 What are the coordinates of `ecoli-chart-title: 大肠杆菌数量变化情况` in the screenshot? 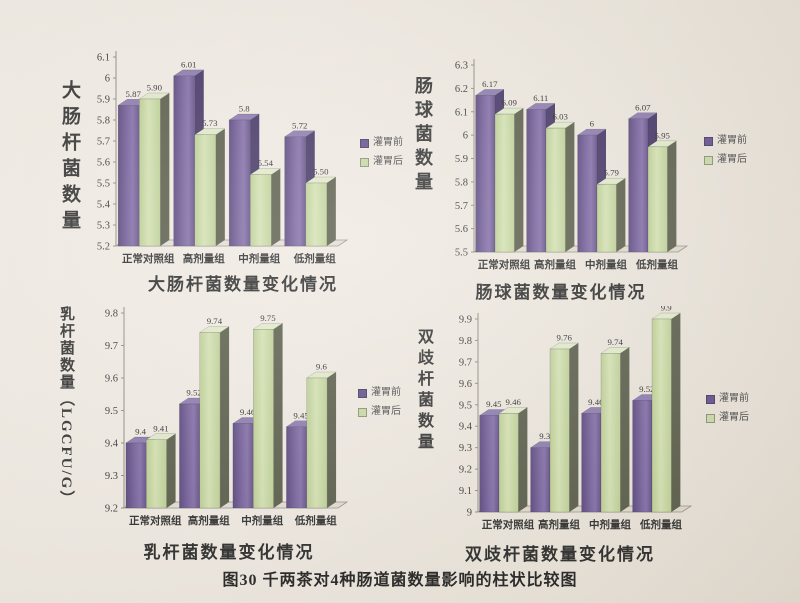 It's located at (243, 284).